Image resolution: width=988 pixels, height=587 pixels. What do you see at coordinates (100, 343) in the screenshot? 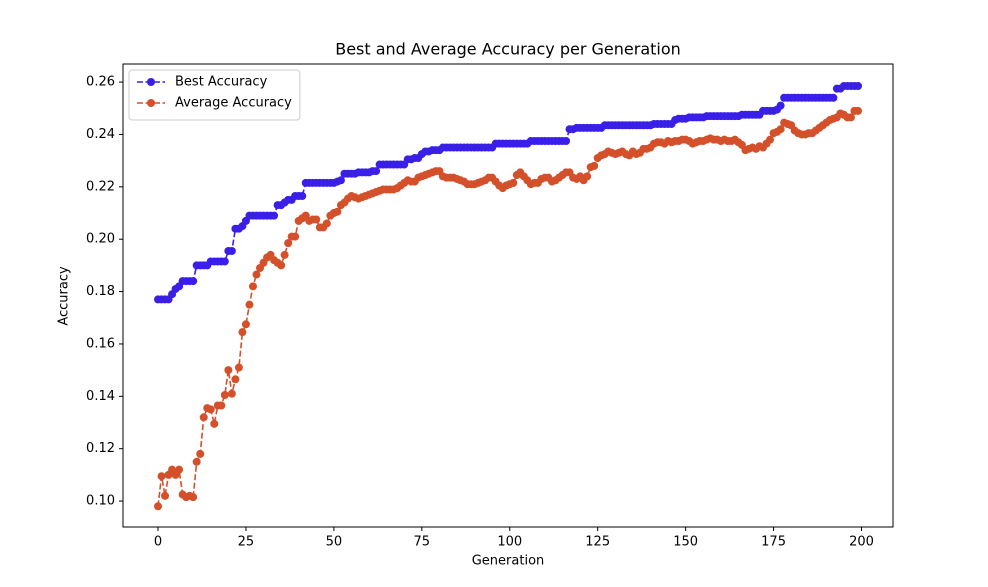
I see `y-tick-label: 0.16` at bounding box center [100, 343].